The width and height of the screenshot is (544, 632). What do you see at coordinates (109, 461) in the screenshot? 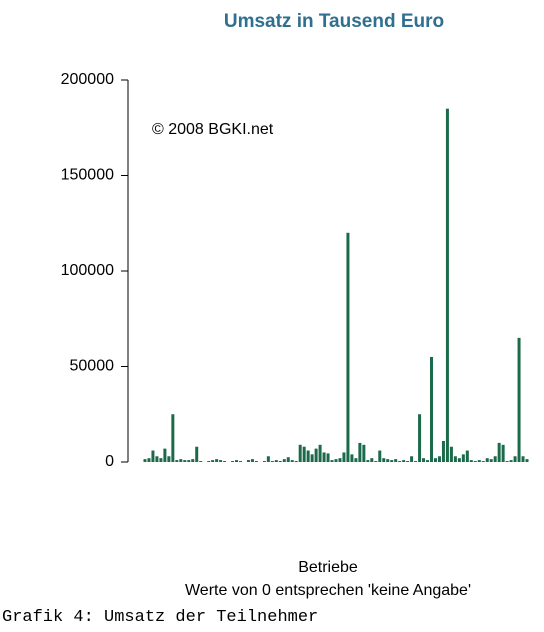
I see `y-tick-label: 0` at bounding box center [109, 461].